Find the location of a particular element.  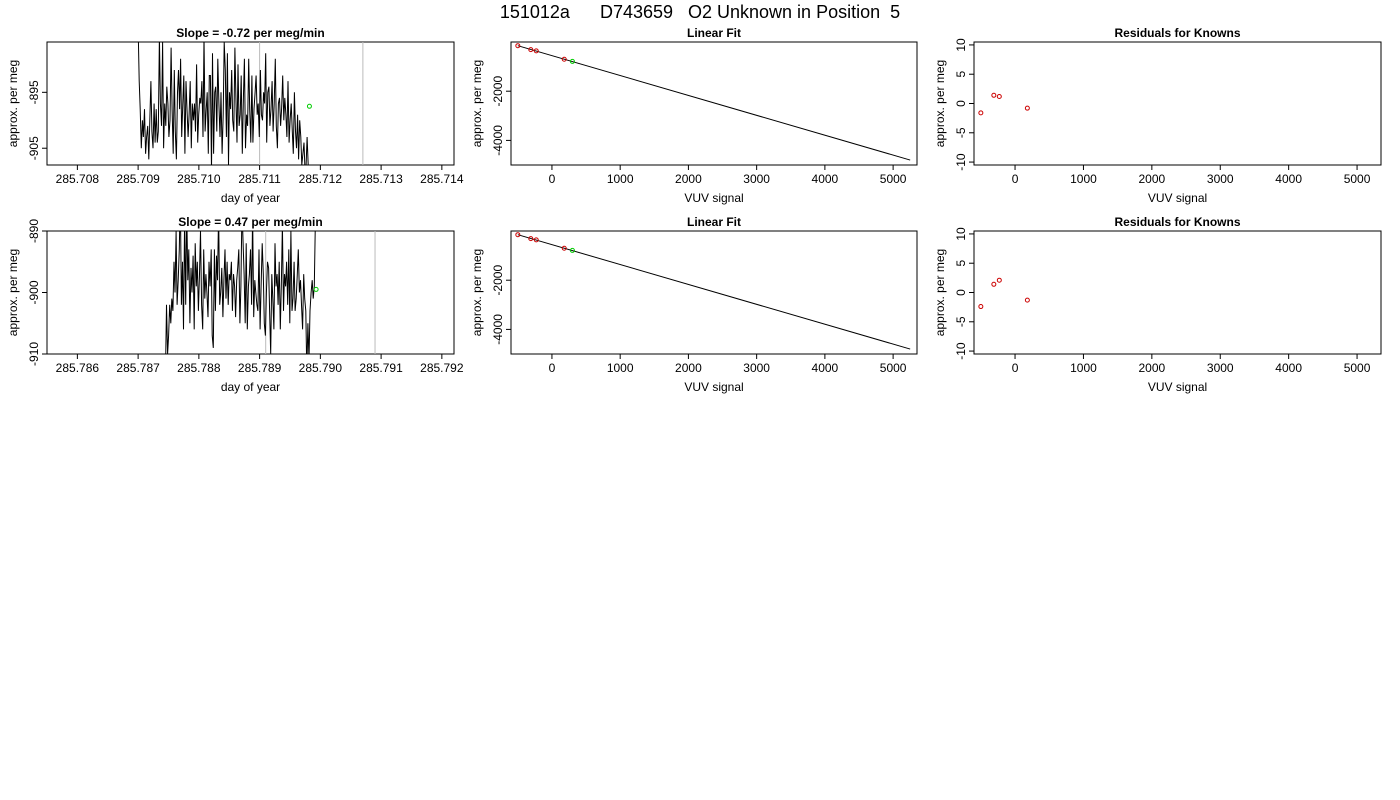

y-tick-label: -900 is located at coordinates (34, 292).